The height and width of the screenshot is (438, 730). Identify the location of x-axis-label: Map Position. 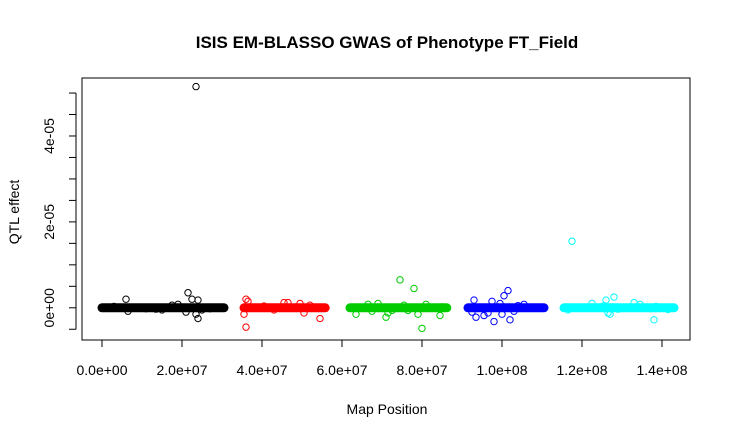
(387, 409).